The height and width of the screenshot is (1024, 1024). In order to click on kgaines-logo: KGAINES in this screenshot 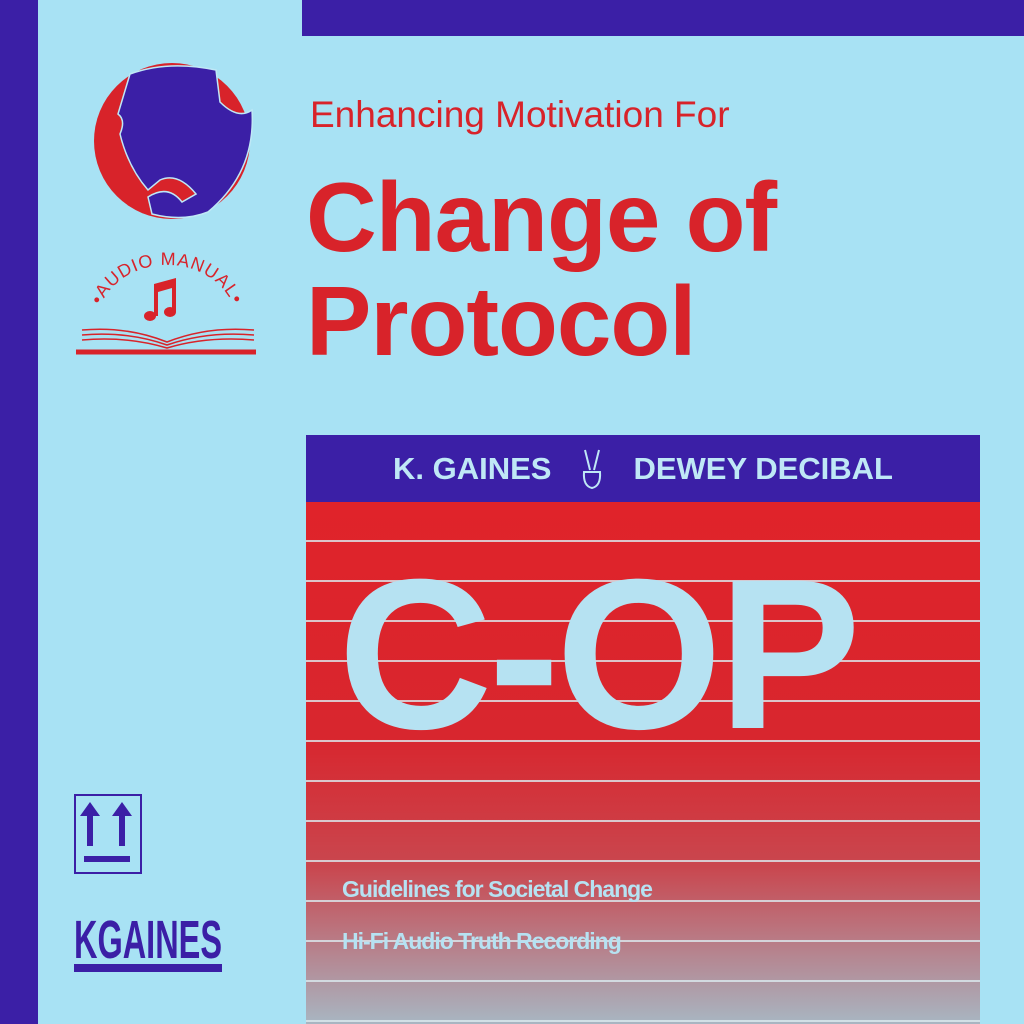, I will do `click(148, 941)`.